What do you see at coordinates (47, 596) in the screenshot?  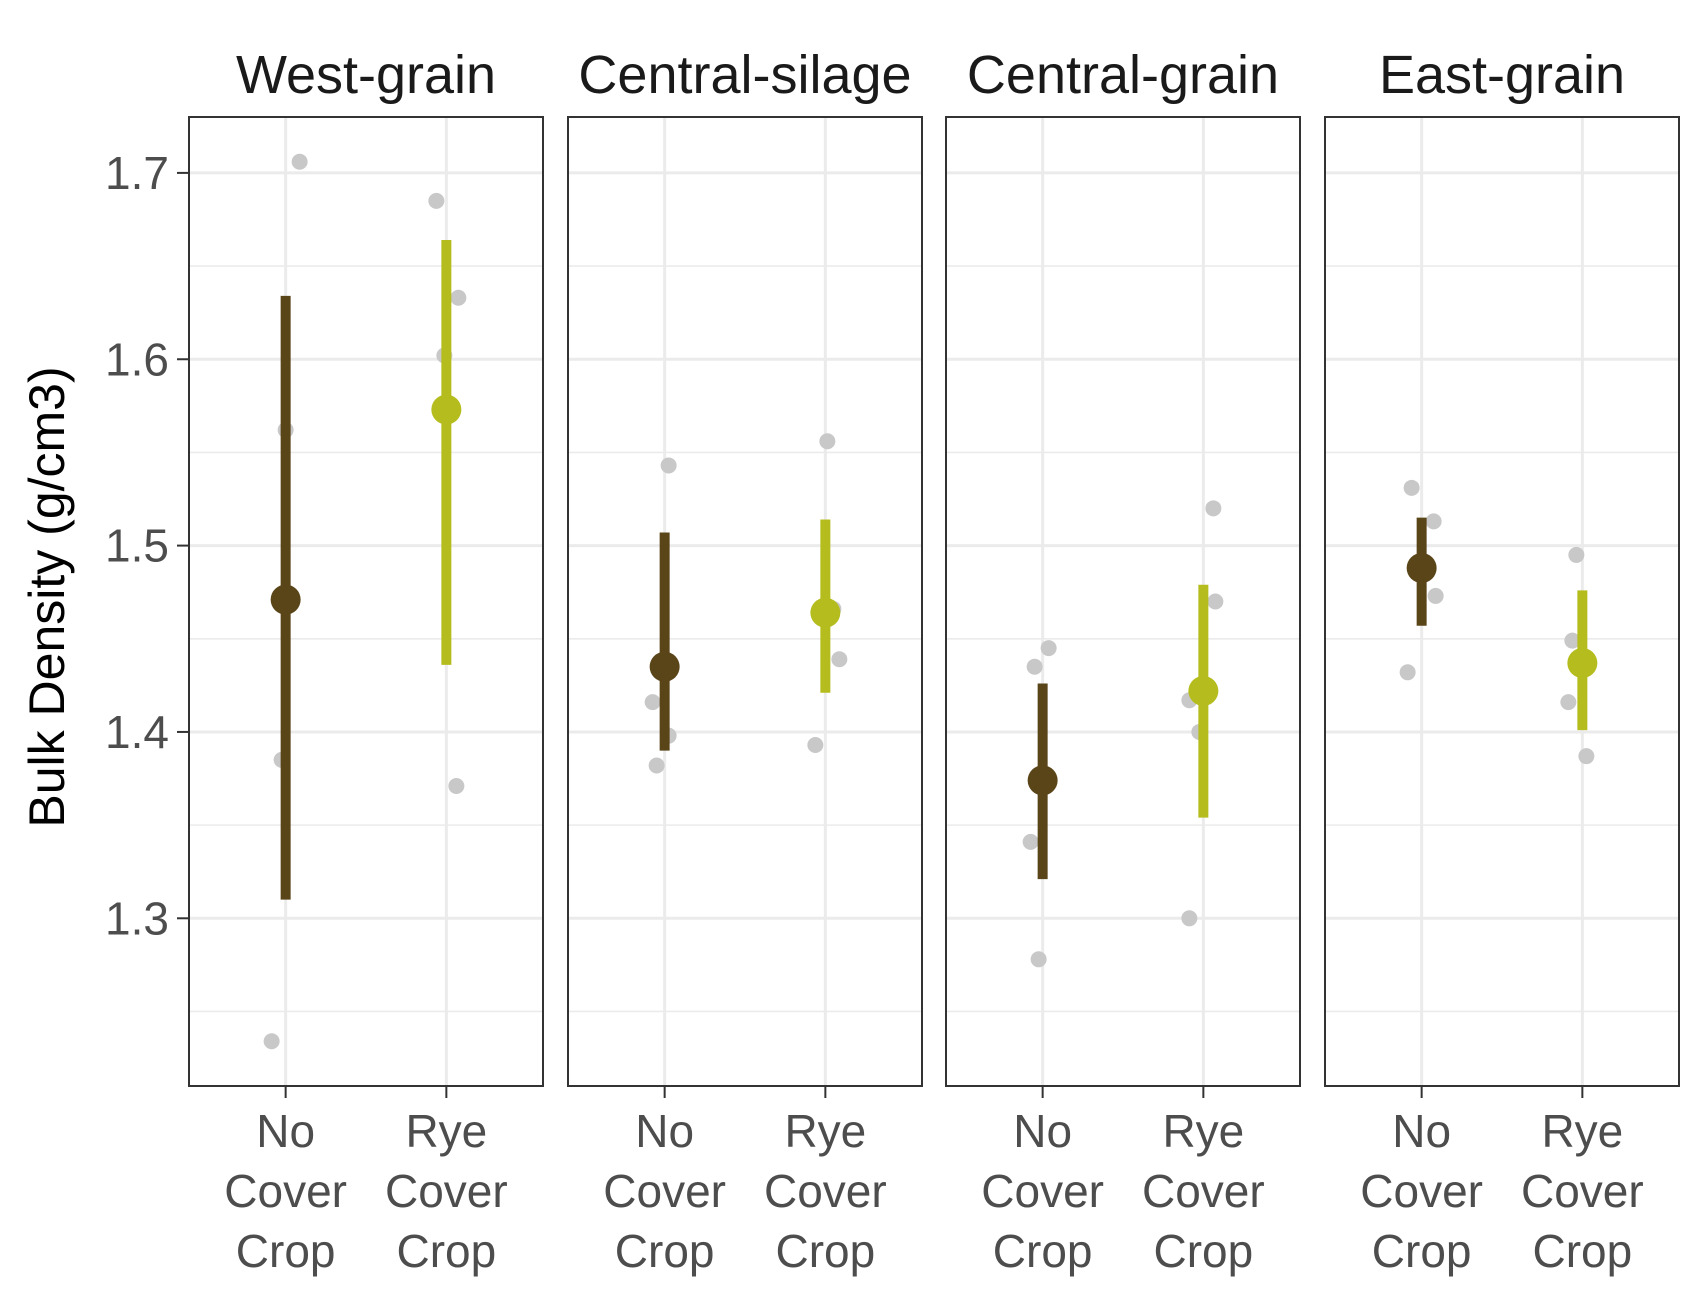 I see `y-axis-title: Bulk Density (g/cm3)` at bounding box center [47, 596].